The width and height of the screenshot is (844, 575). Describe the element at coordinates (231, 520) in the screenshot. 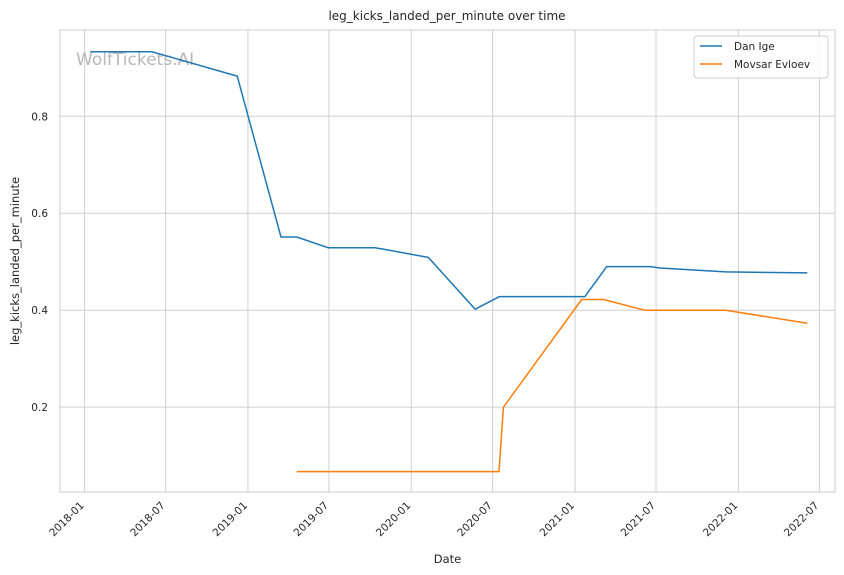

I see `x-tick-label: 2019-01` at that location.